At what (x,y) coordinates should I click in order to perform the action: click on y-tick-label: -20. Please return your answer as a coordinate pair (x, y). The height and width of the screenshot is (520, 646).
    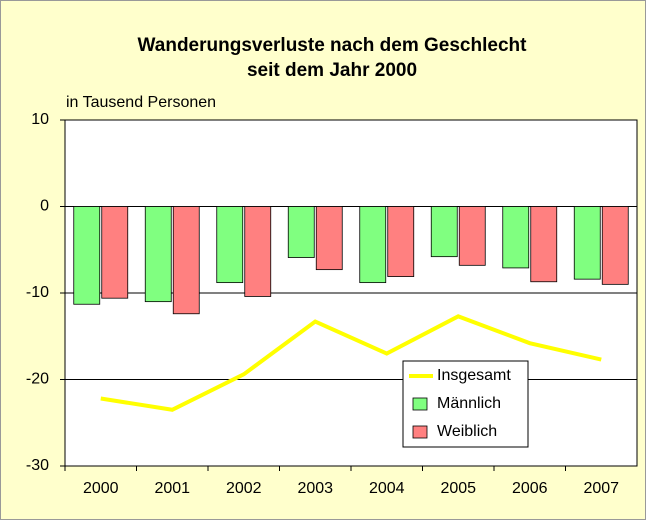
    Looking at the image, I should click on (37, 379).